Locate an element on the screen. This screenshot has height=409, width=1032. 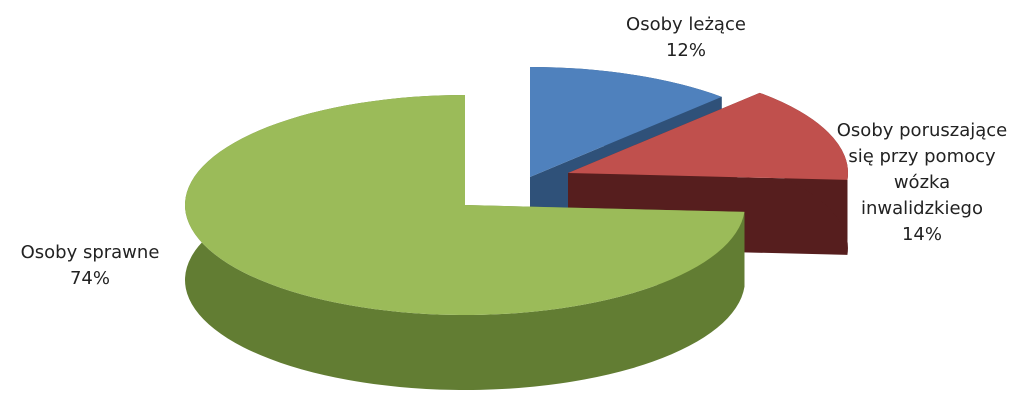
slice-value-label: 12% is located at coordinates (686, 50).